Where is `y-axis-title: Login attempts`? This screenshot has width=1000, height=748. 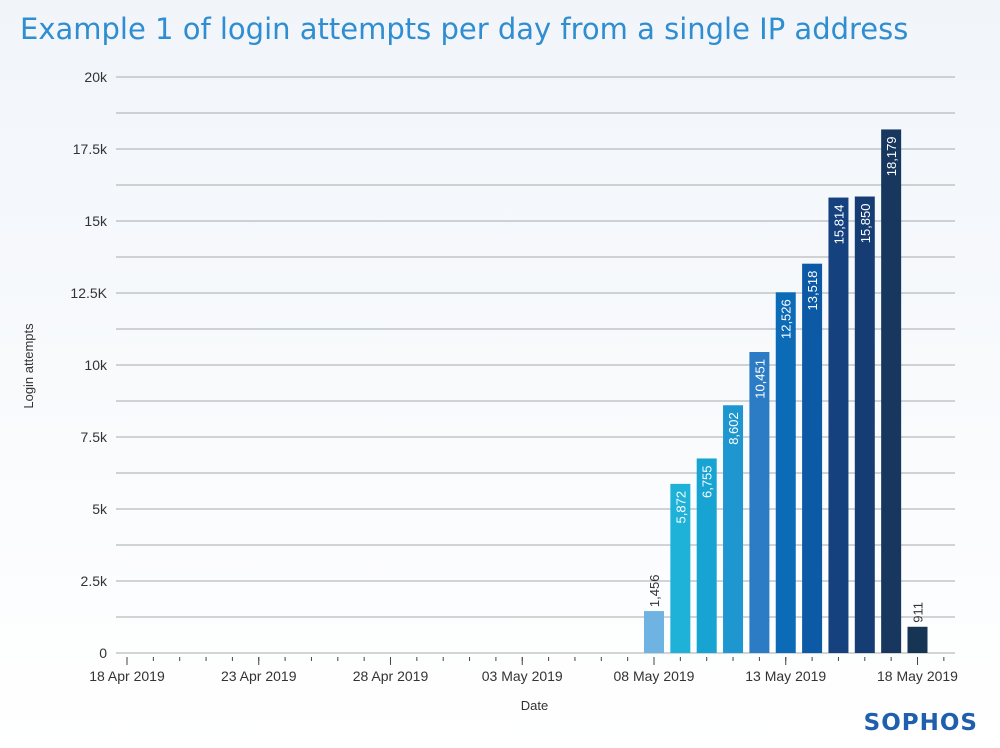 y-axis-title: Login attempts is located at coordinates (28, 366).